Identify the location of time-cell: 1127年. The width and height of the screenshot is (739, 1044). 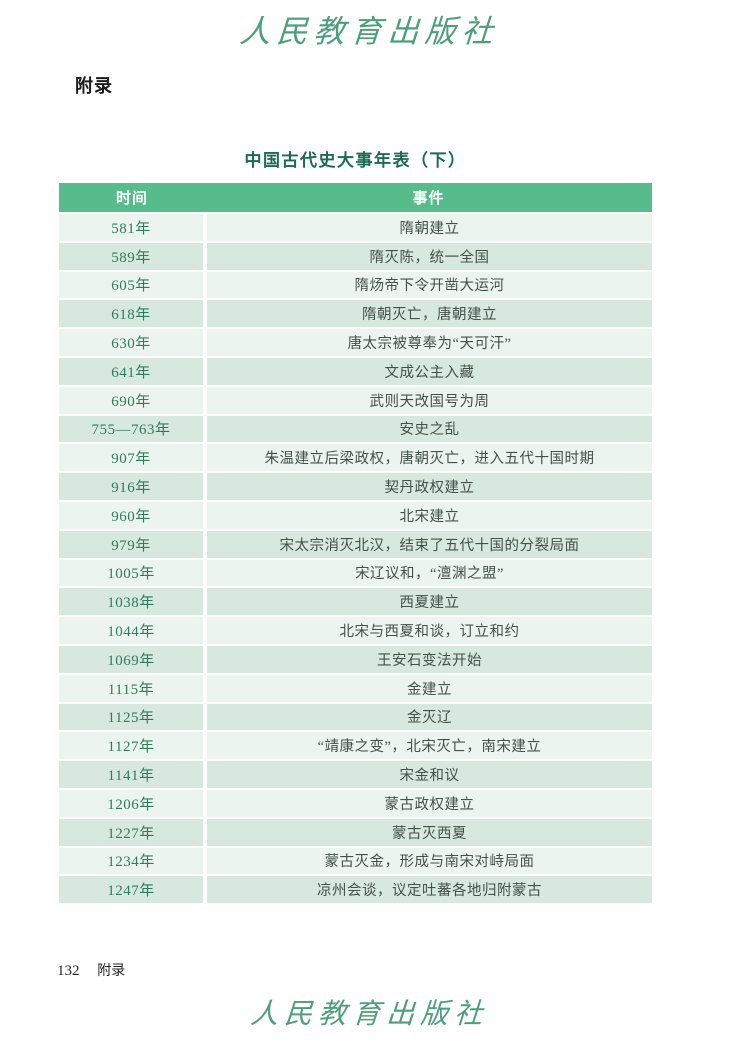
(131, 746).